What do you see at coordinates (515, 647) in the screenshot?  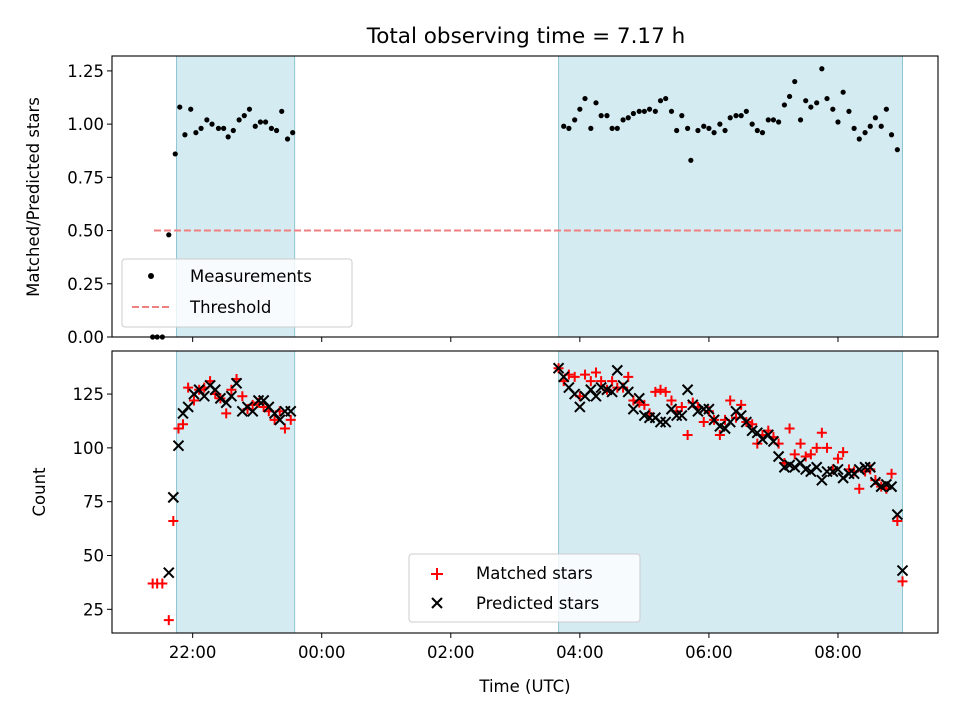 I see `bottom-x-ticks: 22:00 00:00 02:00 04:00 06:00 08:00` at bounding box center [515, 647].